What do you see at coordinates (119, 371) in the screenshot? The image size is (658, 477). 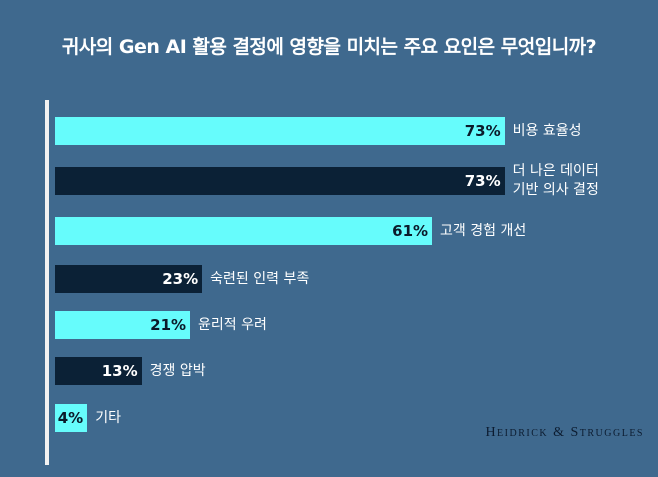 I see `data-label: 13%` at bounding box center [119, 371].